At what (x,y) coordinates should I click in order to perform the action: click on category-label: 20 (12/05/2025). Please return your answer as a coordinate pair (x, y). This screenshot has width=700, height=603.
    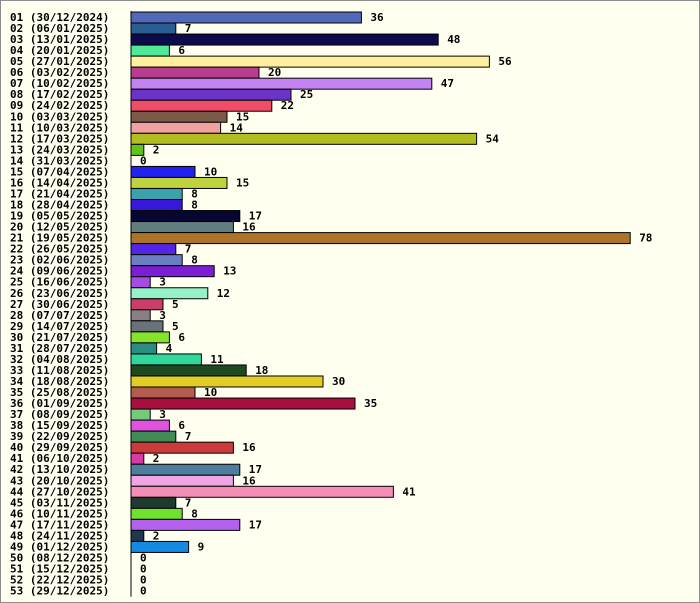
    Looking at the image, I should click on (59, 227).